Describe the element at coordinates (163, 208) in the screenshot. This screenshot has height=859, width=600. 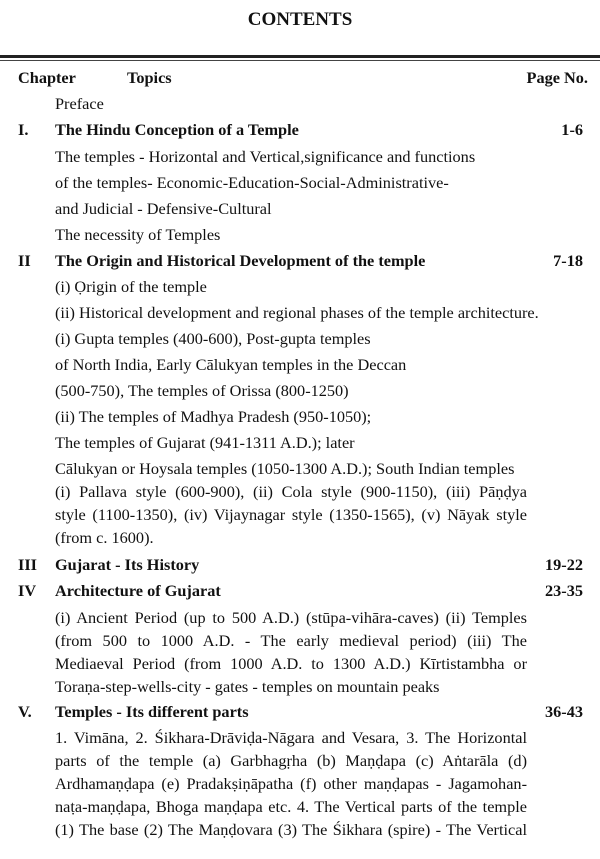
I see `topic-line: and Judicial - Defensive-Cultural` at that location.